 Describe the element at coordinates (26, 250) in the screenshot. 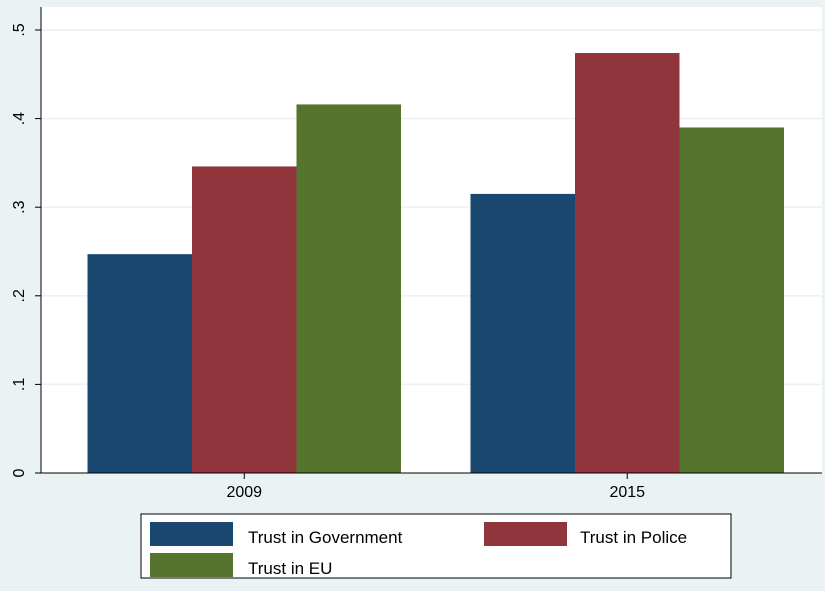

I see `y-axis-ticks: 0 .1 .2 .3 .4 .5` at that location.